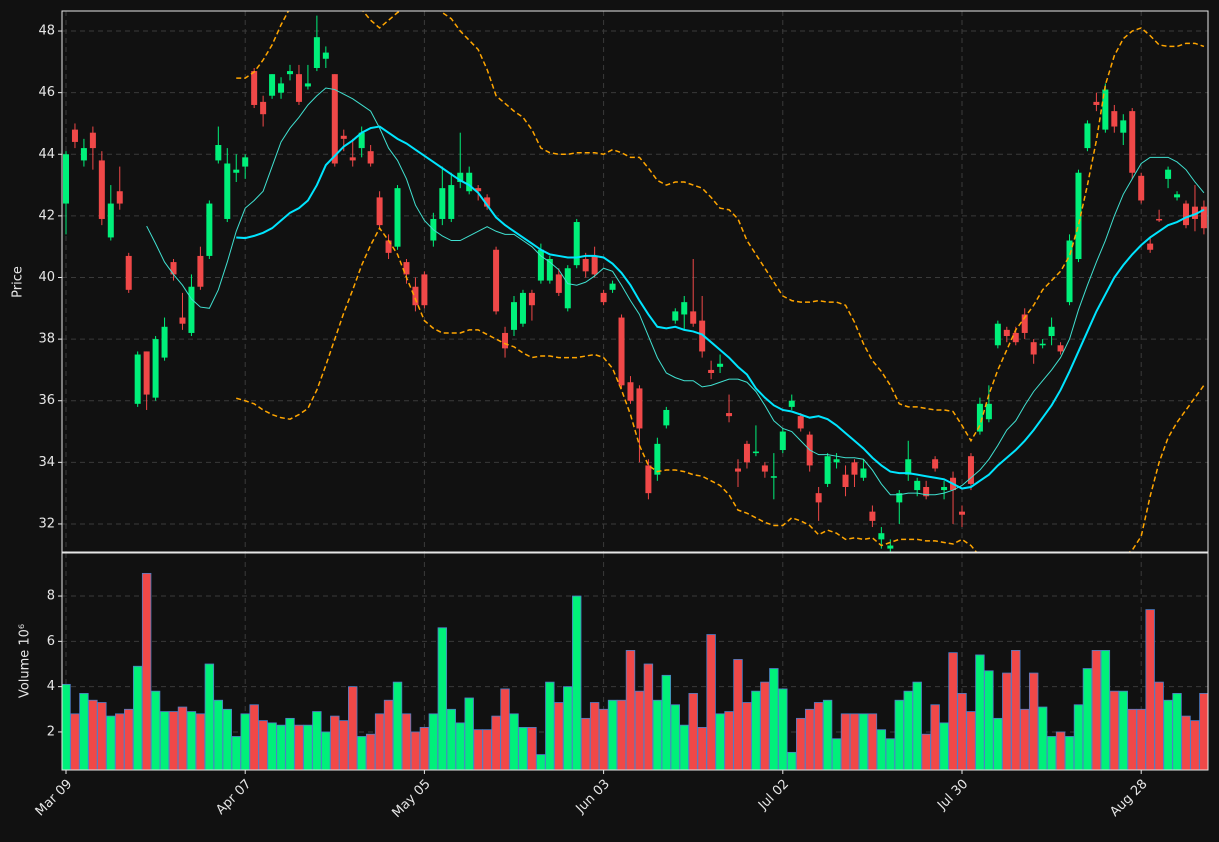 Image resolution: width=1219 pixels, height=842 pixels. Describe the element at coordinates (46, 339) in the screenshot. I see `y-tick-label: 38` at that location.